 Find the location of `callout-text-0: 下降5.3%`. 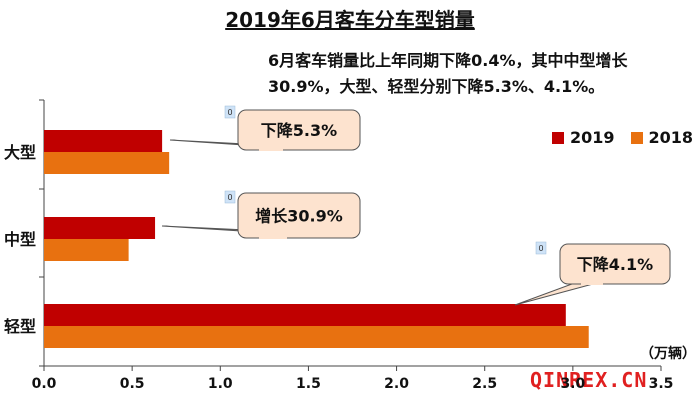

callout-text-0: 下降5.3% is located at coordinates (299, 130).